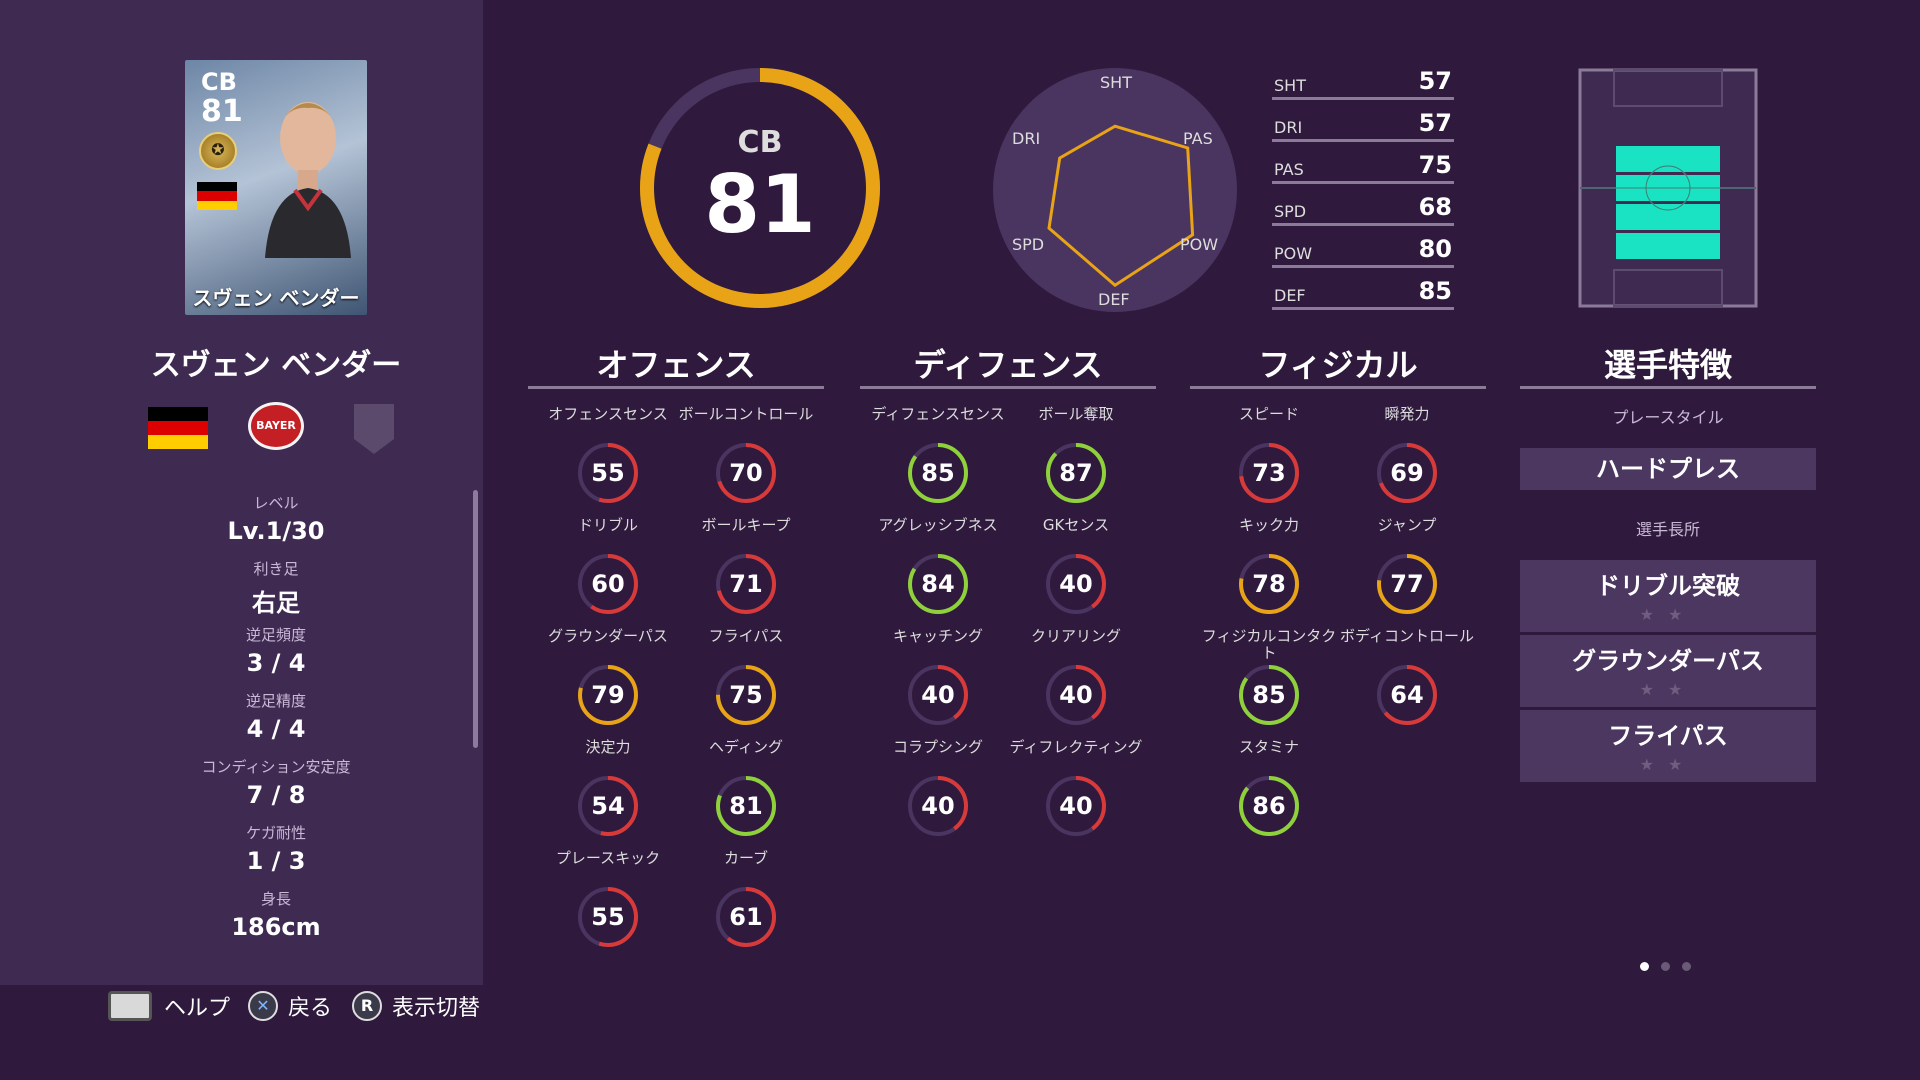 This screenshot has height=1080, width=1920. I want to click on skill-item: クリアリング 40, so click(1076, 678).